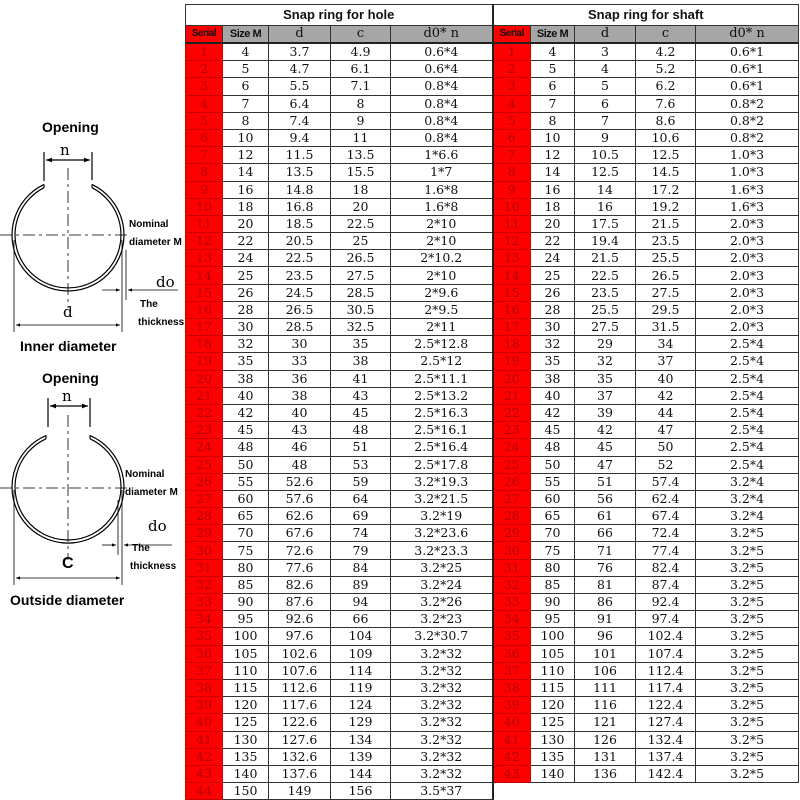  What do you see at coordinates (552, 327) in the screenshot?
I see `shaft-cell-size-m: 30` at bounding box center [552, 327].